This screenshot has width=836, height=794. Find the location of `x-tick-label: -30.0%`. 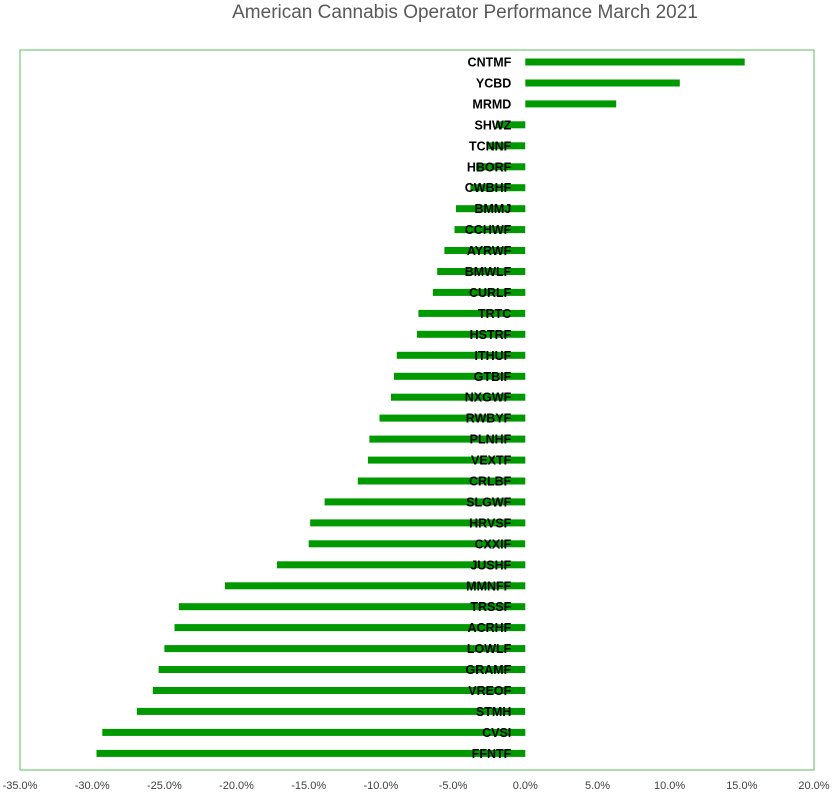

x-tick-label: -30.0% is located at coordinates (92, 786).